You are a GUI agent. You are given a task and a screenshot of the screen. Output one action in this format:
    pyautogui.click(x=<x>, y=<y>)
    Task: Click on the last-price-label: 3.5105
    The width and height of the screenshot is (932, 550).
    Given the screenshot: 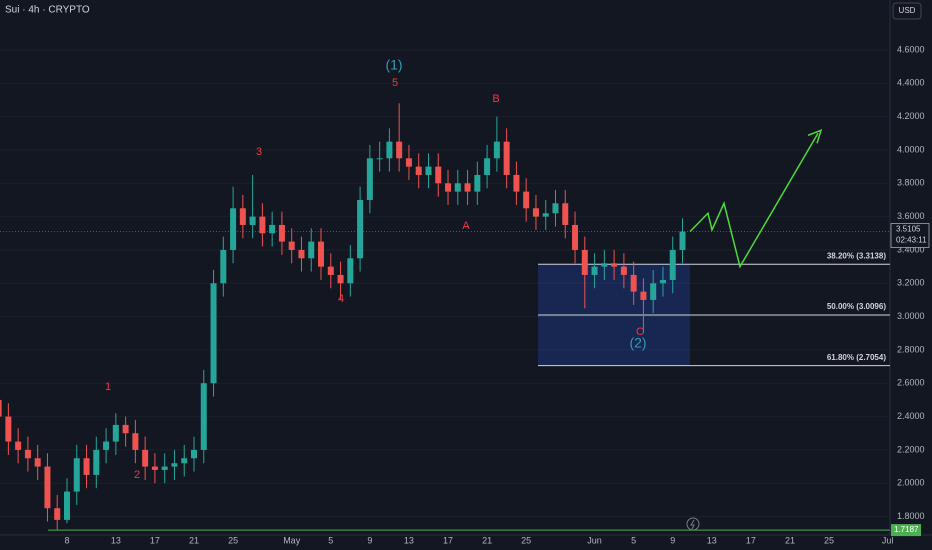 What is the action you would take?
    pyautogui.click(x=908, y=229)
    